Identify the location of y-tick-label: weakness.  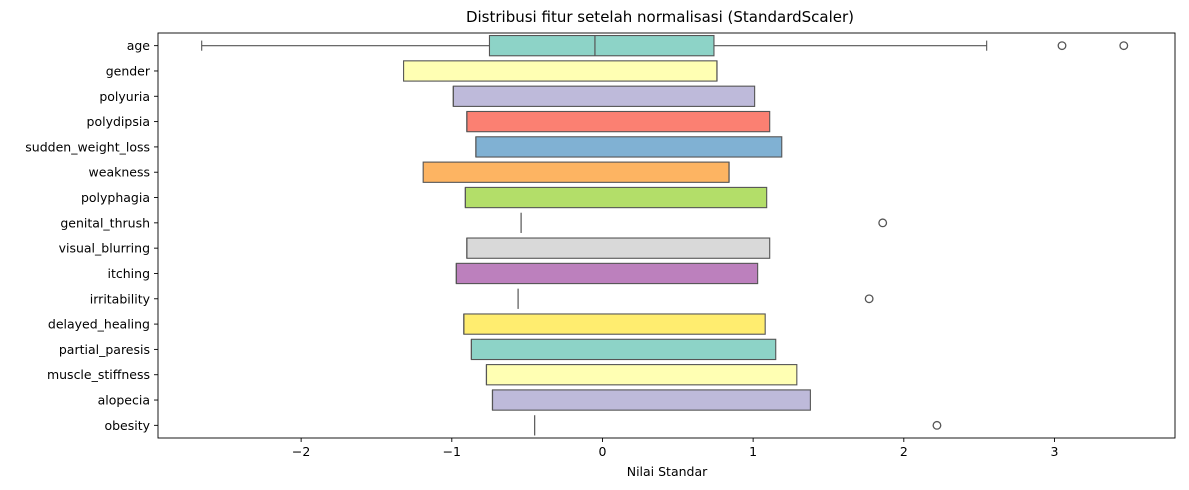
(119, 172).